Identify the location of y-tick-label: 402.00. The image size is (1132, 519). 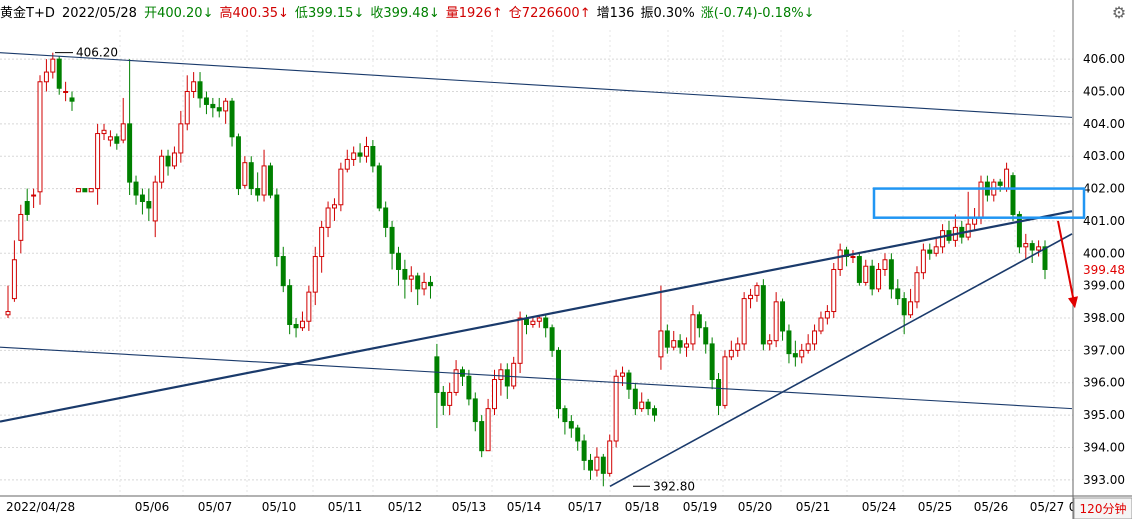
(1104, 189).